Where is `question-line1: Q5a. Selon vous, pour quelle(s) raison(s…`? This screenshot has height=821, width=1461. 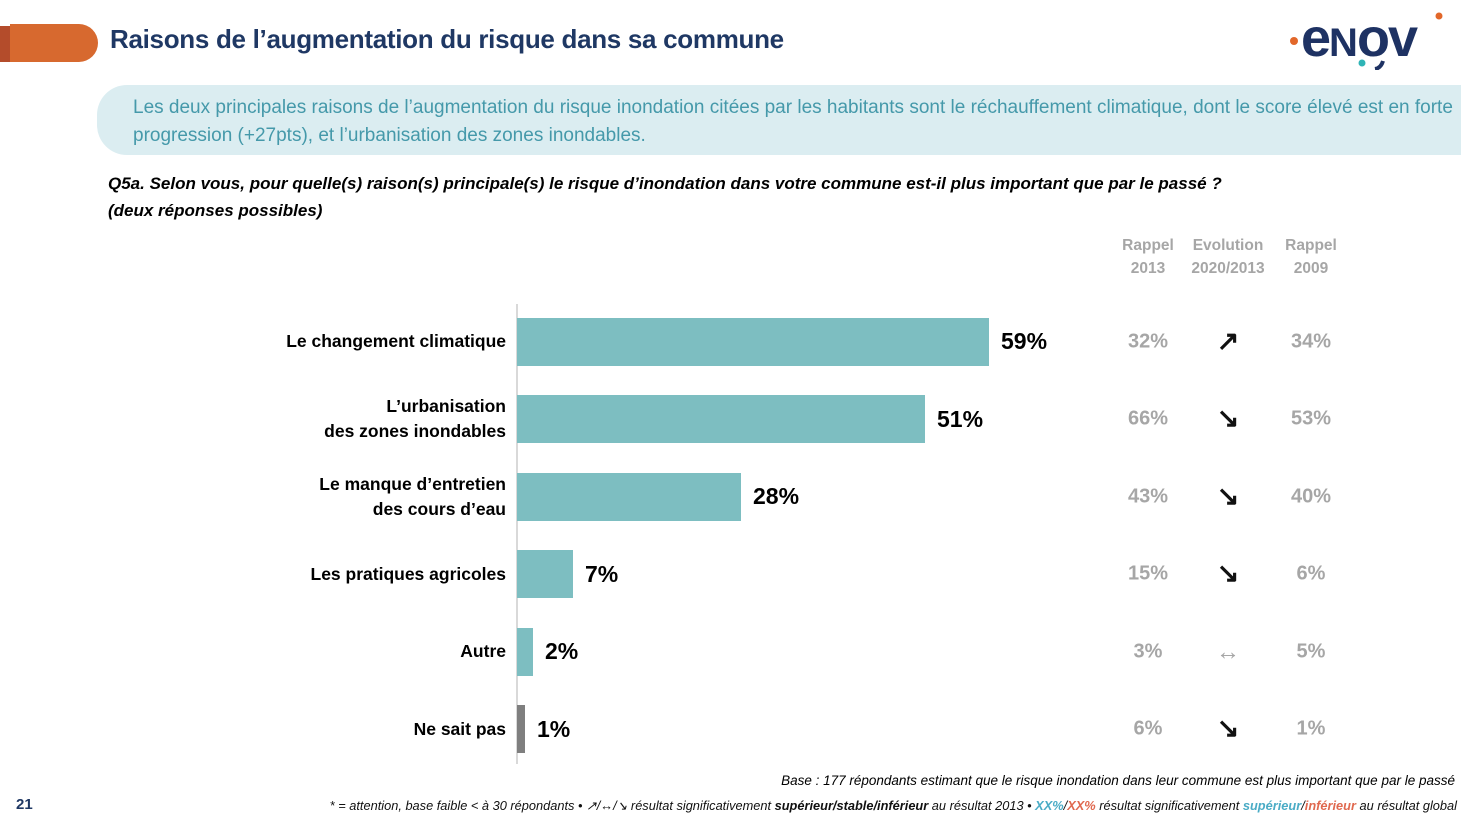
question-line1: Q5a. Selon vous, pour quelle(s) raison(s… is located at coordinates (665, 183).